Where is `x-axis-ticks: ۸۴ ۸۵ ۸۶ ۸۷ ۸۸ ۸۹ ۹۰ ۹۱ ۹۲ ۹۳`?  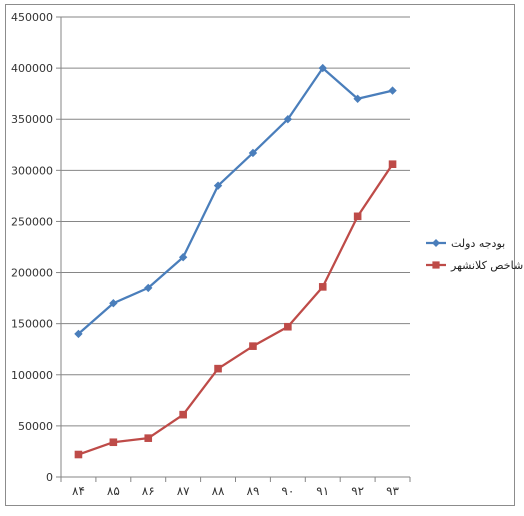 x-axis-ticks: ۸۴ ۸۵ ۸۶ ۸۷ ۸۸ ۸۹ ۹۰ ۹۱ ۹۲ ۹۳ is located at coordinates (235, 487).